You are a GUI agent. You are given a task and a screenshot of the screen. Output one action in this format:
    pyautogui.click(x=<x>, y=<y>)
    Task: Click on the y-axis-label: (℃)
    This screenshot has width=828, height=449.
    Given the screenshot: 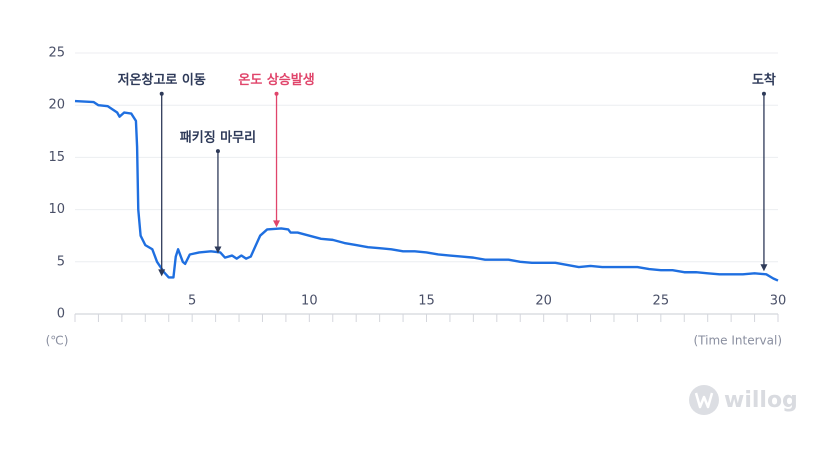 What is the action you would take?
    pyautogui.click(x=57, y=341)
    